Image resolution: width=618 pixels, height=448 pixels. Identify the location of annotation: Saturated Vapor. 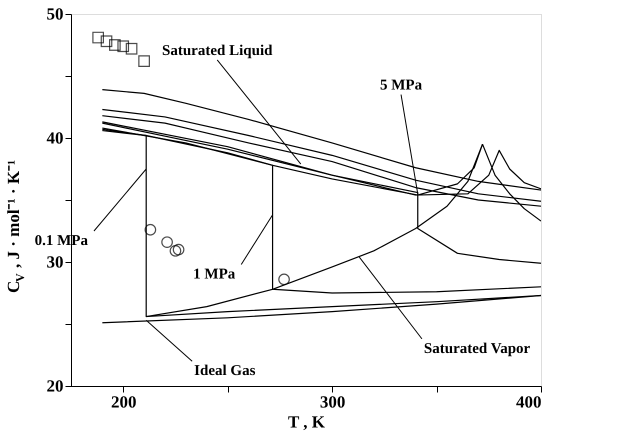
(477, 348).